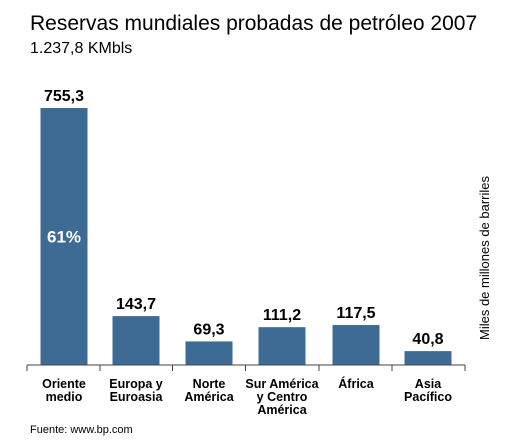 Image resolution: width=512 pixels, height=444 pixels. I want to click on category-label: Oriente, so click(64, 384).